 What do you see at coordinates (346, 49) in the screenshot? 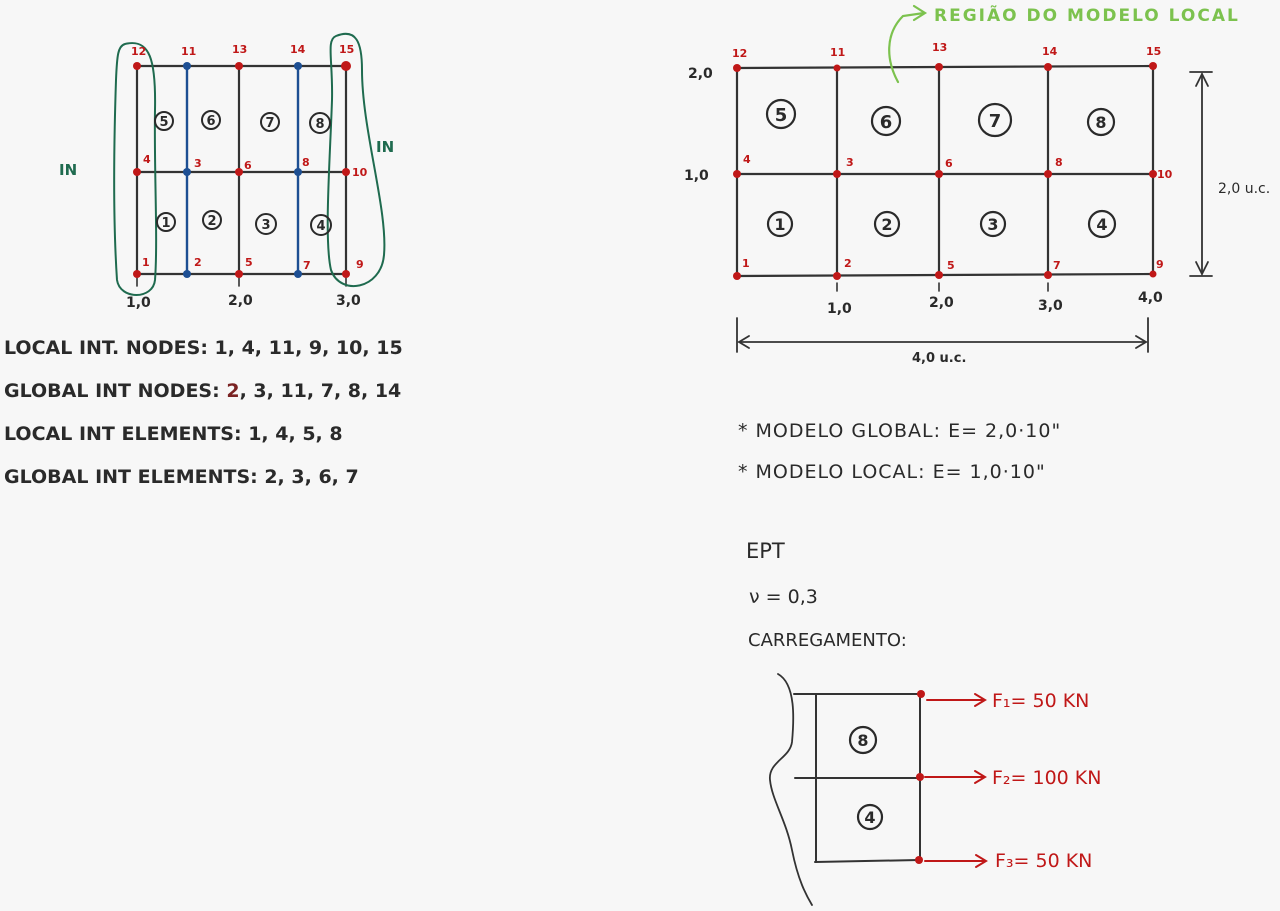
I see `node-label: 15` at bounding box center [346, 49].